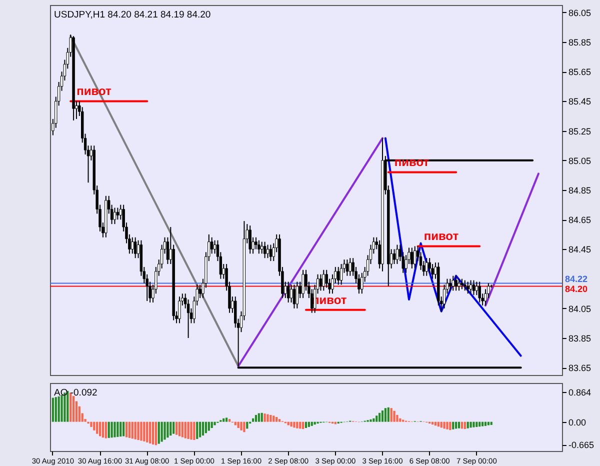 The width and height of the screenshot is (600, 466). Describe the element at coordinates (580, 368) in the screenshot. I see `y-tick-label: 83.65` at that location.